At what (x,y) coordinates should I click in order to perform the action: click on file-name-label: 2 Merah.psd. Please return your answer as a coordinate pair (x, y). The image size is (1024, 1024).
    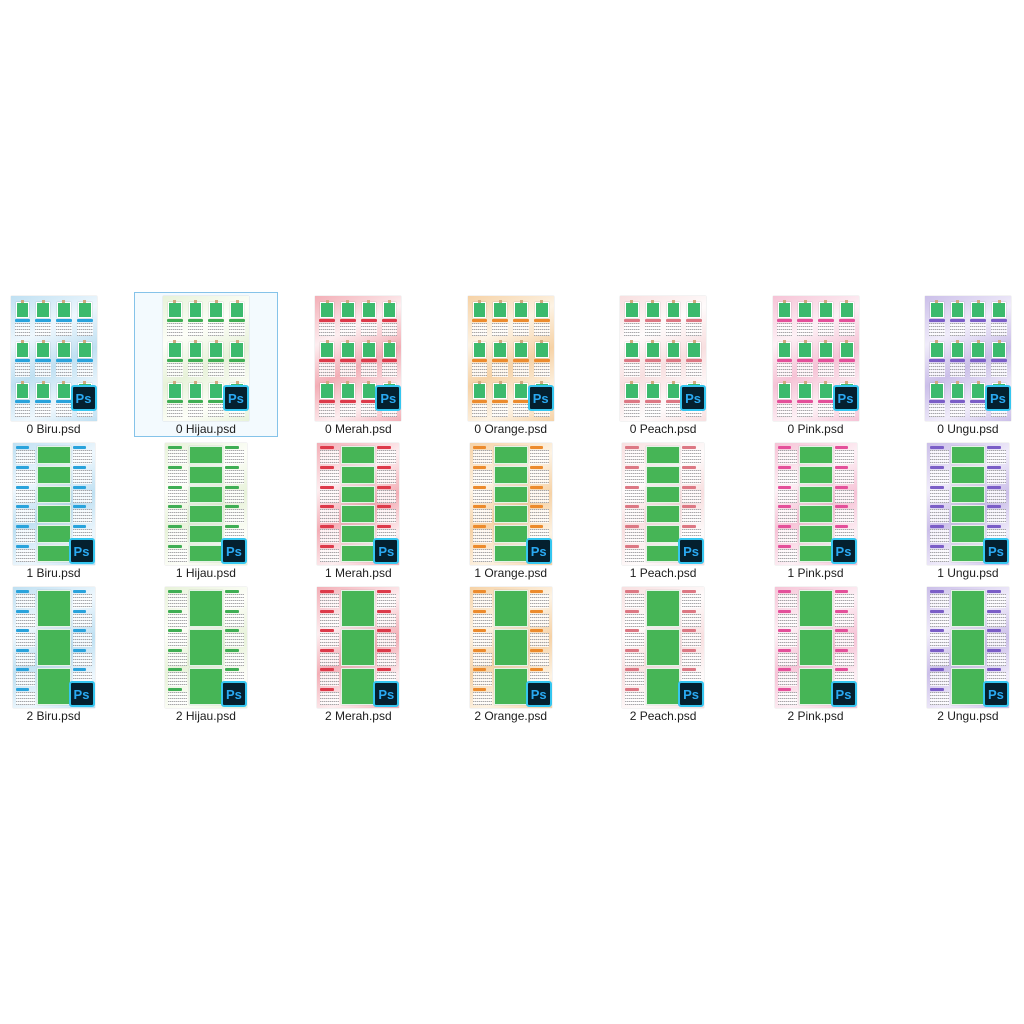
    Looking at the image, I should click on (358, 716).